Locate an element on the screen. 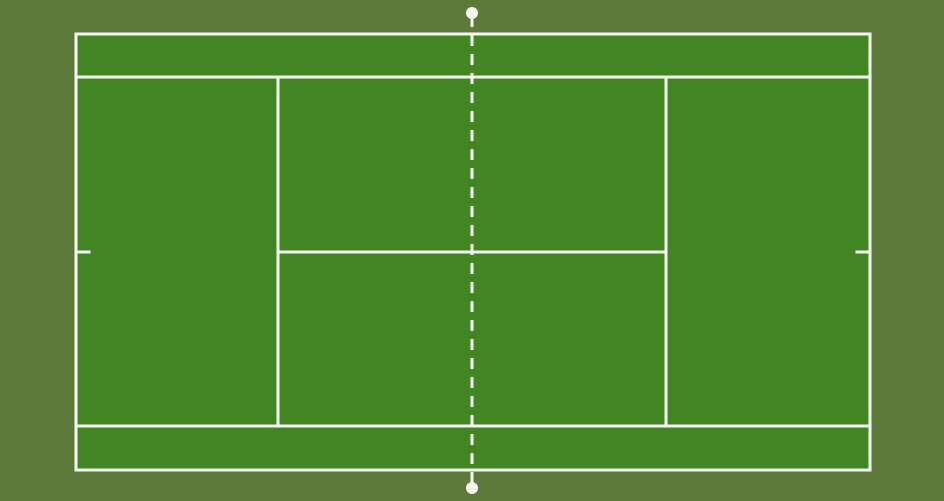 The height and width of the screenshot is (501, 944). top-net-post is located at coordinates (472, 13).